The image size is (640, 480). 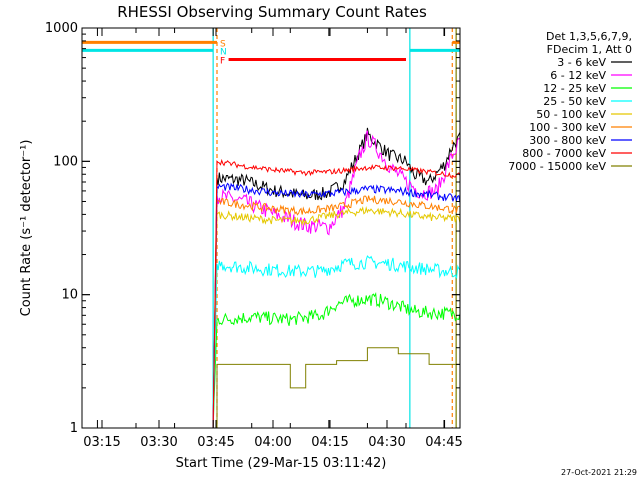 I want to click on legend-entry-label: 50 - 100 keV, so click(x=571, y=114).